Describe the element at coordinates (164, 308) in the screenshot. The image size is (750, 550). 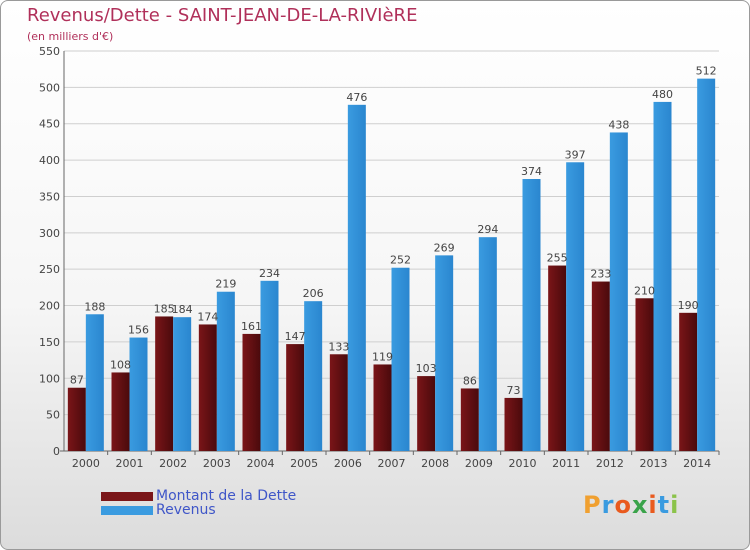
I see `data-label-dette: 185` at that location.